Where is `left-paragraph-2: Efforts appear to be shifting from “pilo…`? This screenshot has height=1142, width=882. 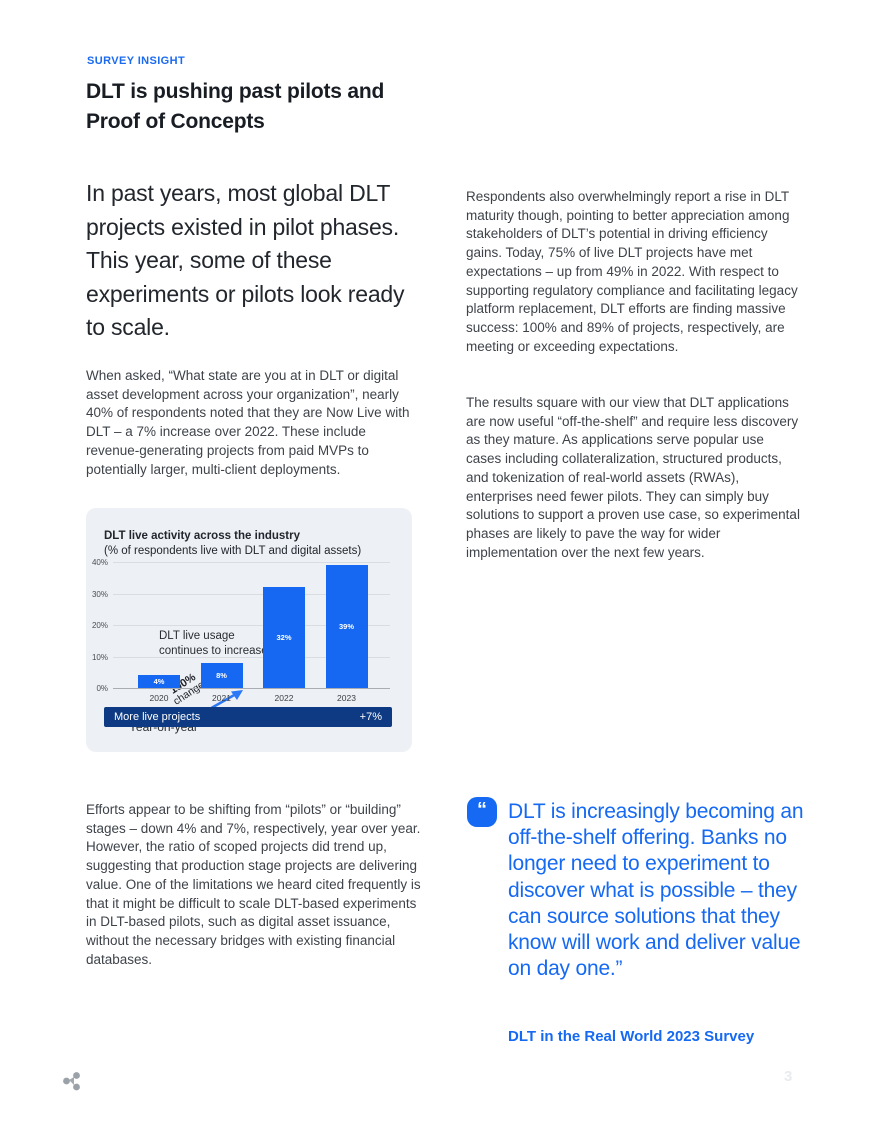 left-paragraph-2: Efforts appear to be shifting from “pilo… is located at coordinates (253, 884).